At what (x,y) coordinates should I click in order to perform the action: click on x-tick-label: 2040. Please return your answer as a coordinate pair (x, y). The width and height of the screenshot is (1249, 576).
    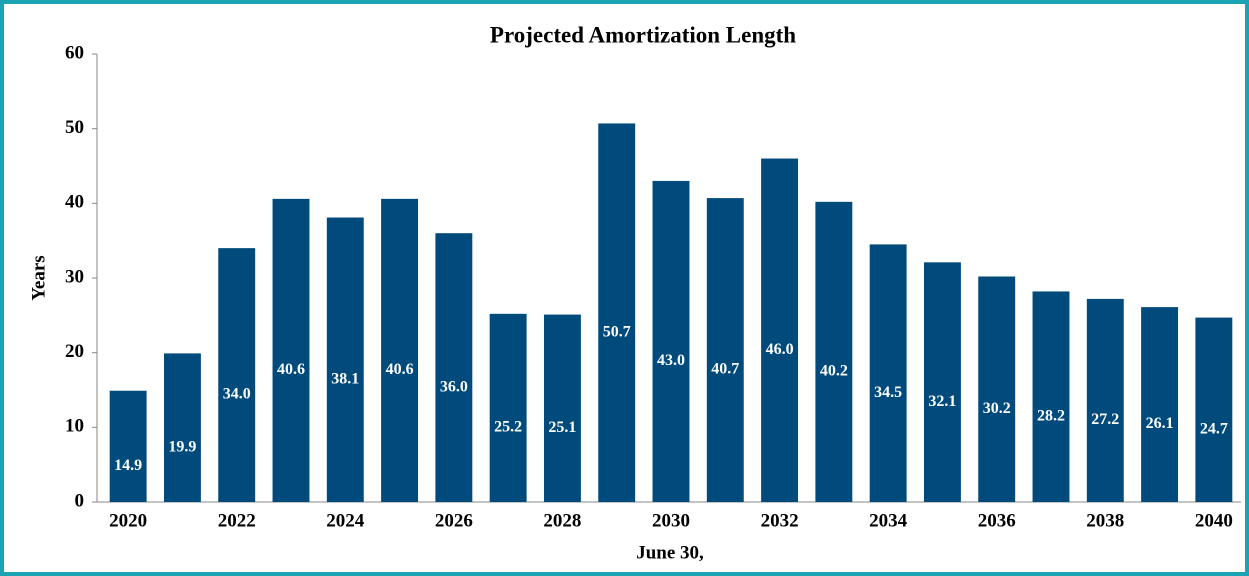
    Looking at the image, I should click on (1214, 520).